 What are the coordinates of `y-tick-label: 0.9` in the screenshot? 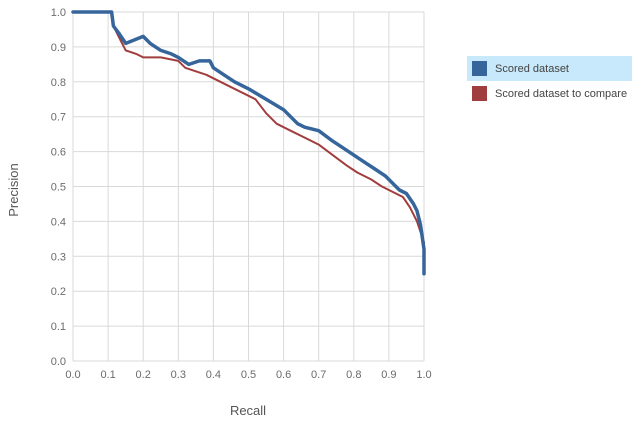 It's located at (58, 48).